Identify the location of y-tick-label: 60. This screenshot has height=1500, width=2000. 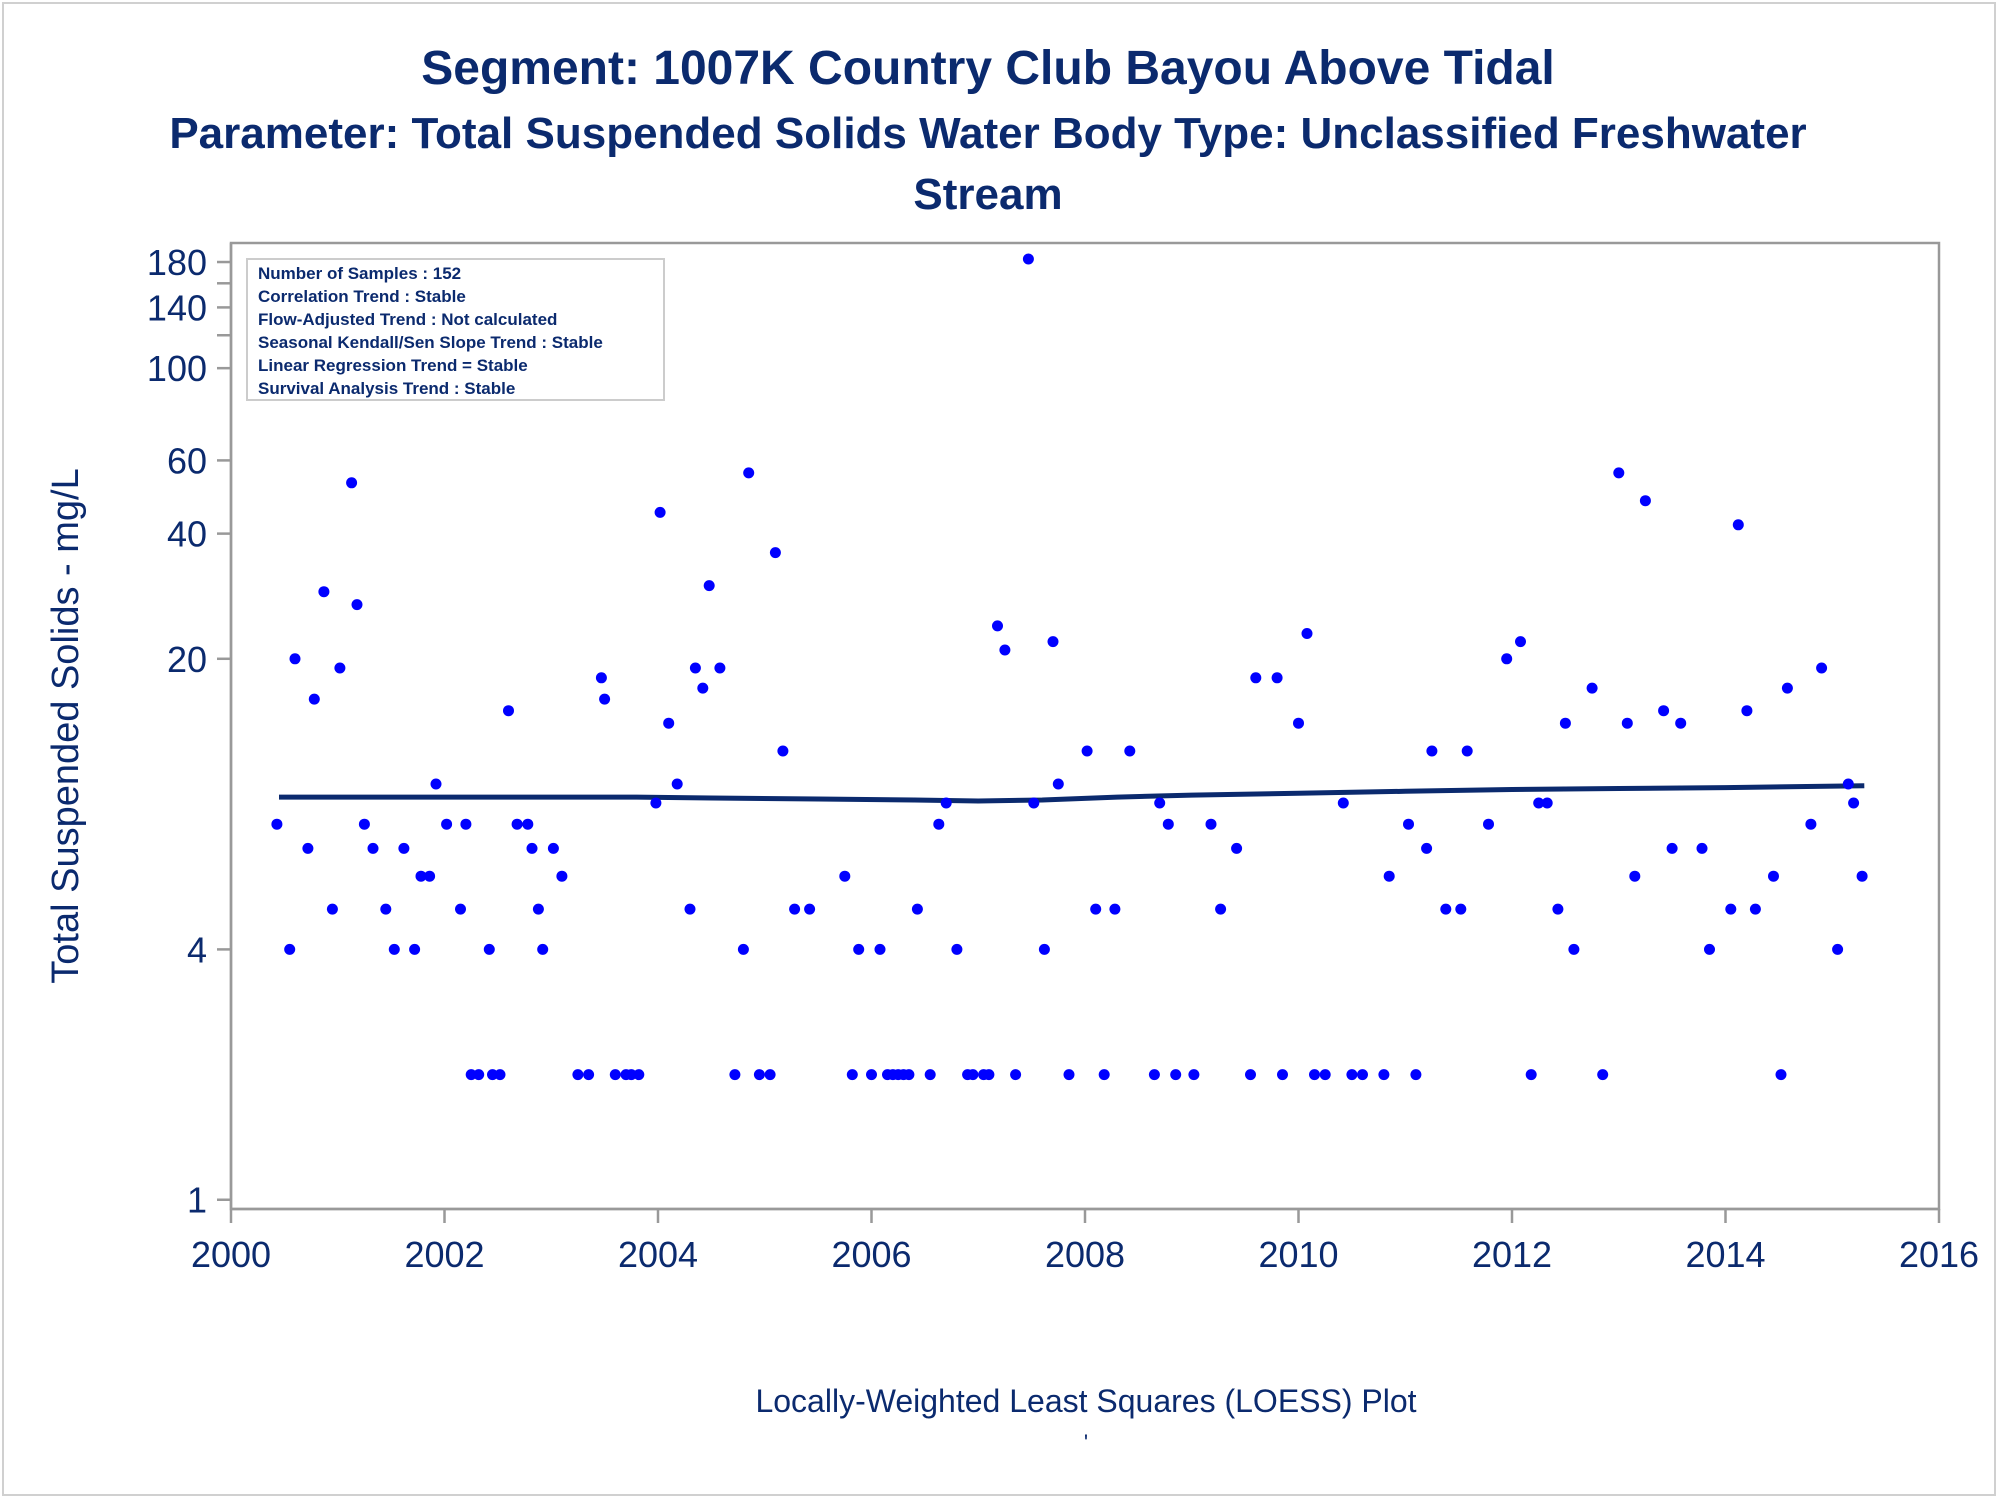
(187, 460).